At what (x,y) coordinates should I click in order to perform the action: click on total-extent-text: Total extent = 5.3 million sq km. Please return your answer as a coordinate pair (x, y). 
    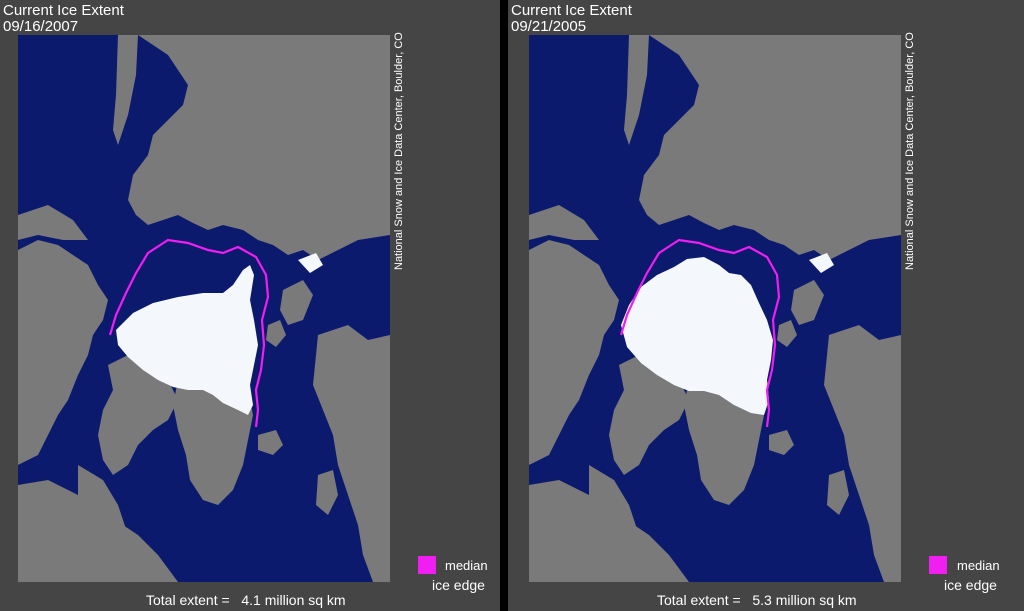
    Looking at the image, I should click on (757, 600).